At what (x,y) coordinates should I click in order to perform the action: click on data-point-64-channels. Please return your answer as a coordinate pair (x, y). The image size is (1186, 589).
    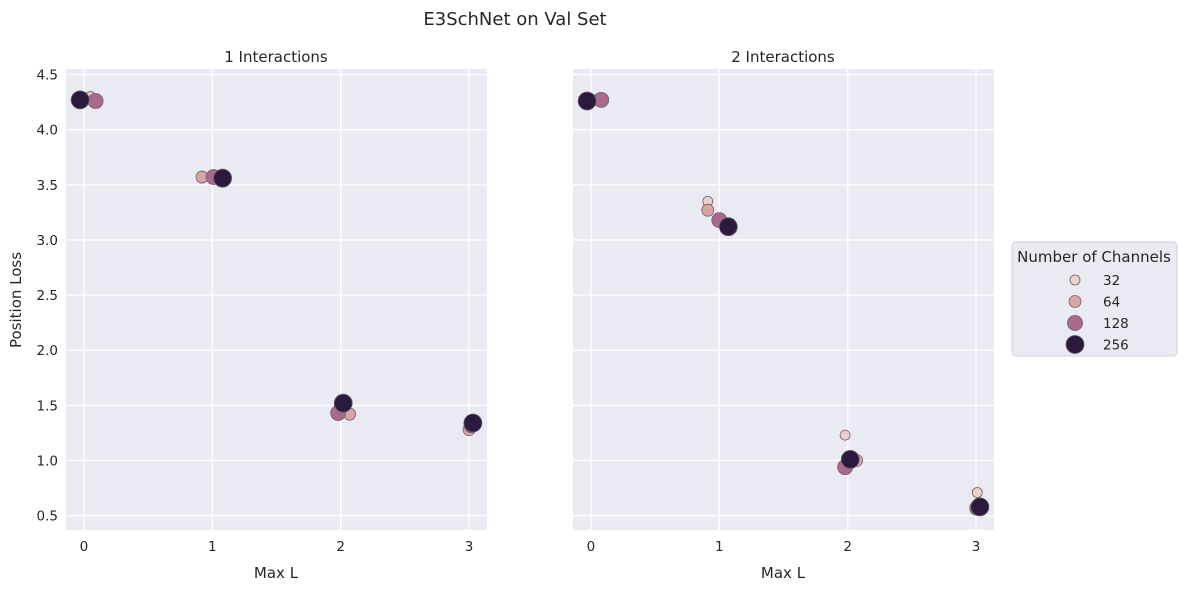
    Looking at the image, I should click on (708, 210).